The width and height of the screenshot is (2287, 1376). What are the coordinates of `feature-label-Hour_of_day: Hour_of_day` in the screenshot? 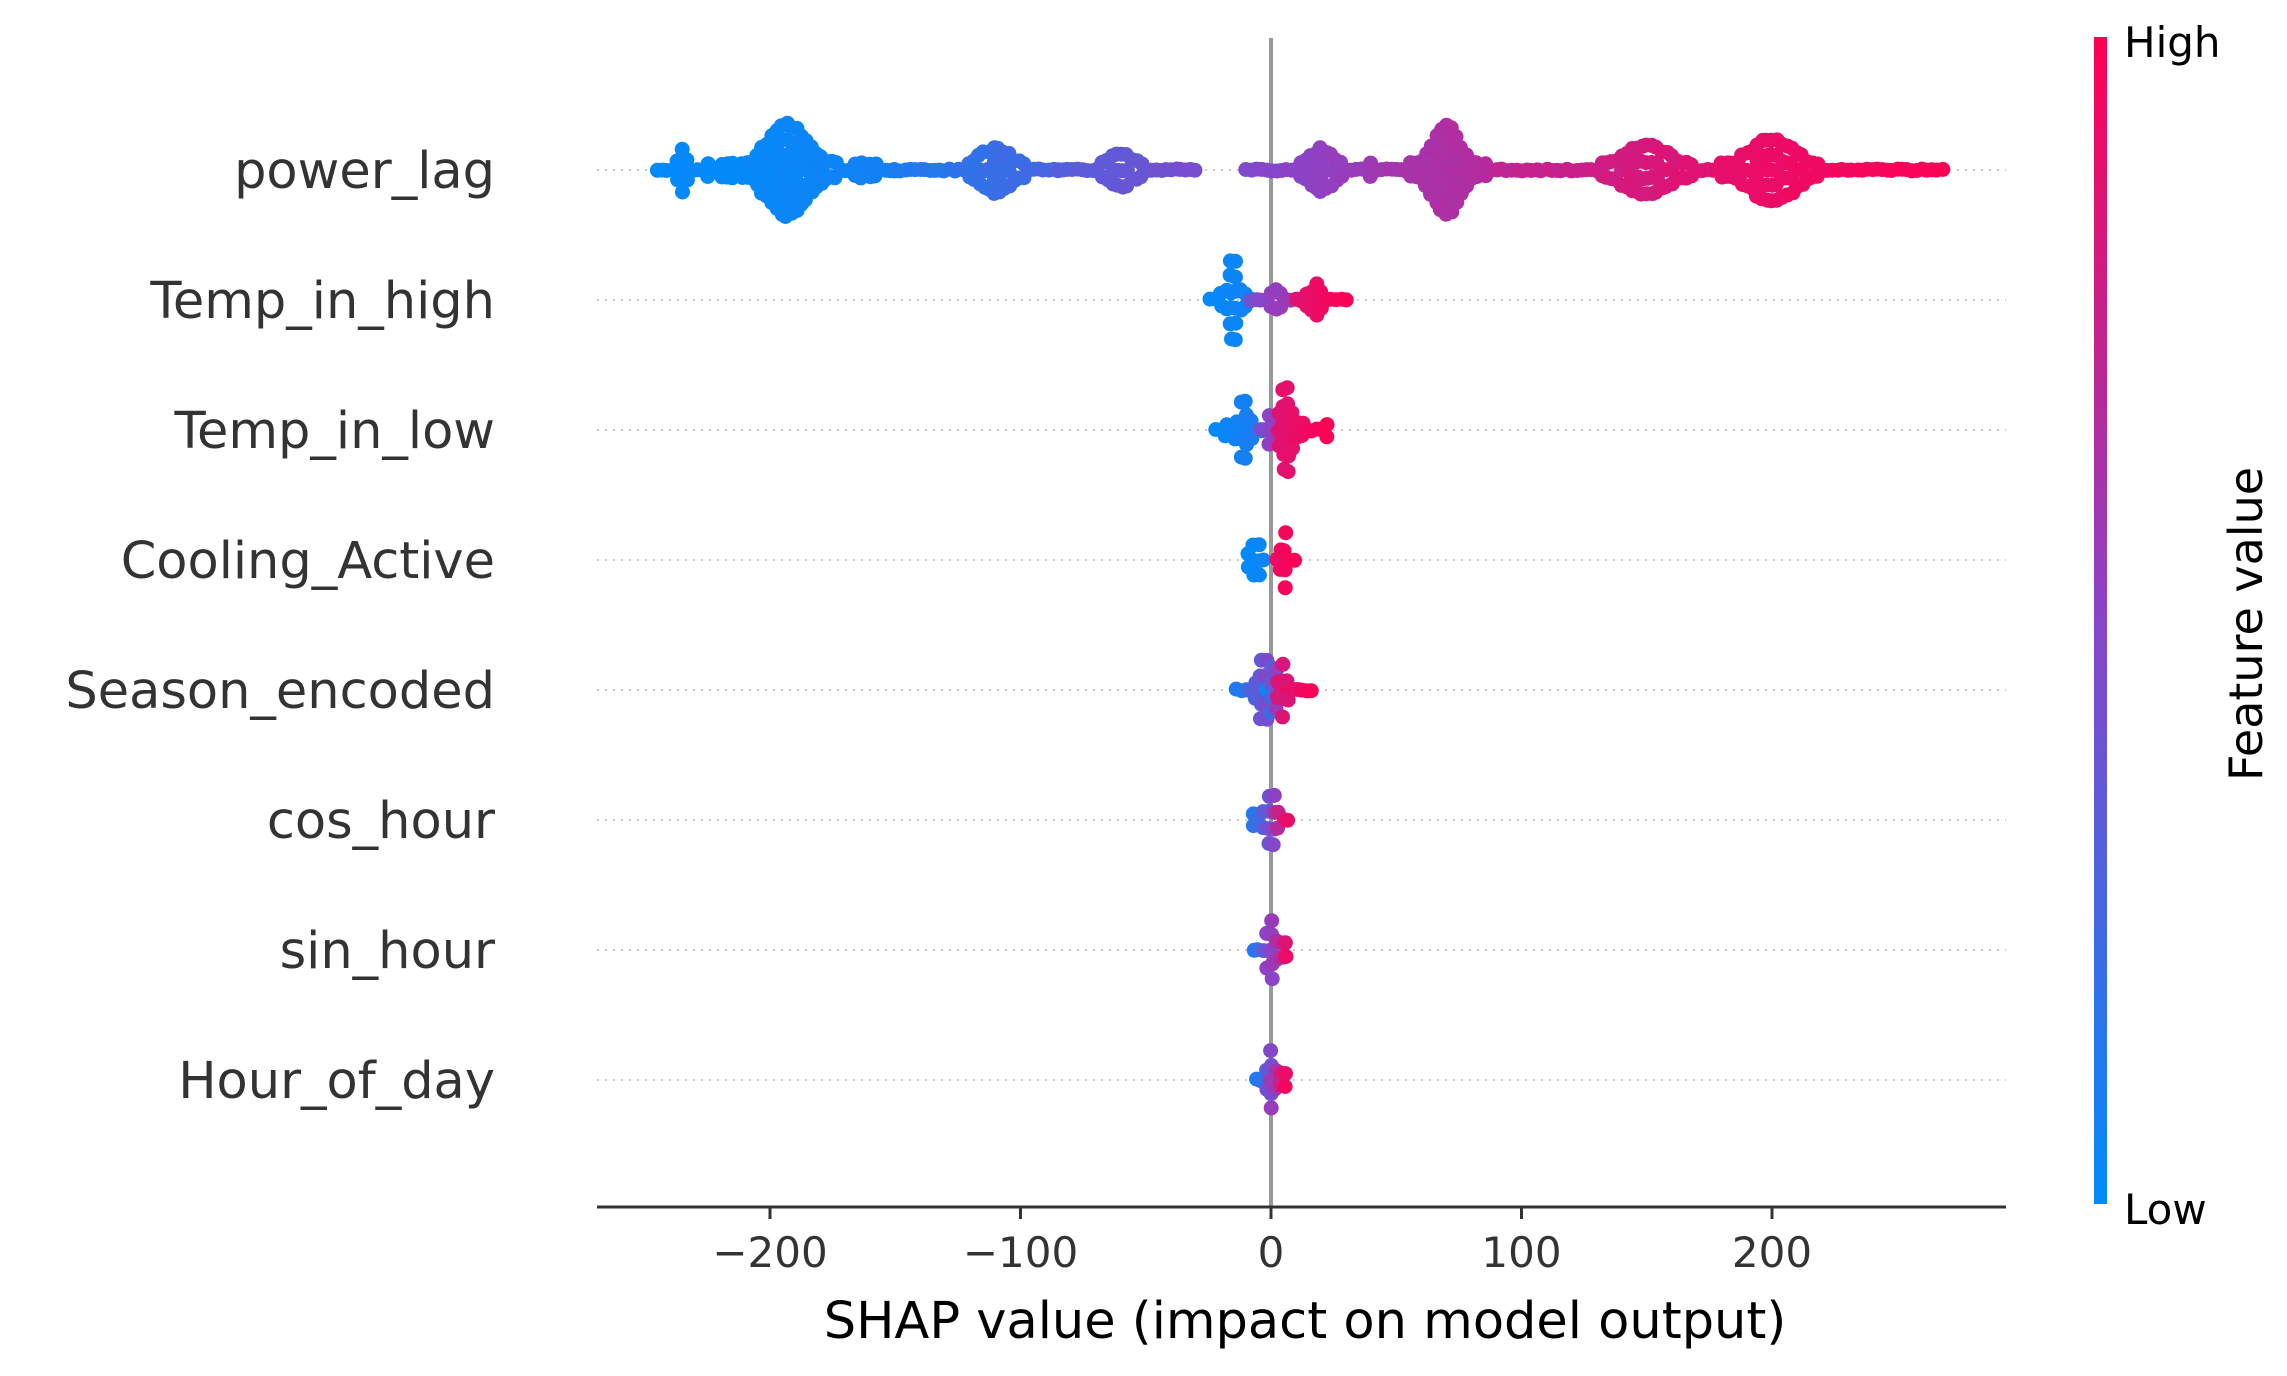 It's located at (336, 1081).